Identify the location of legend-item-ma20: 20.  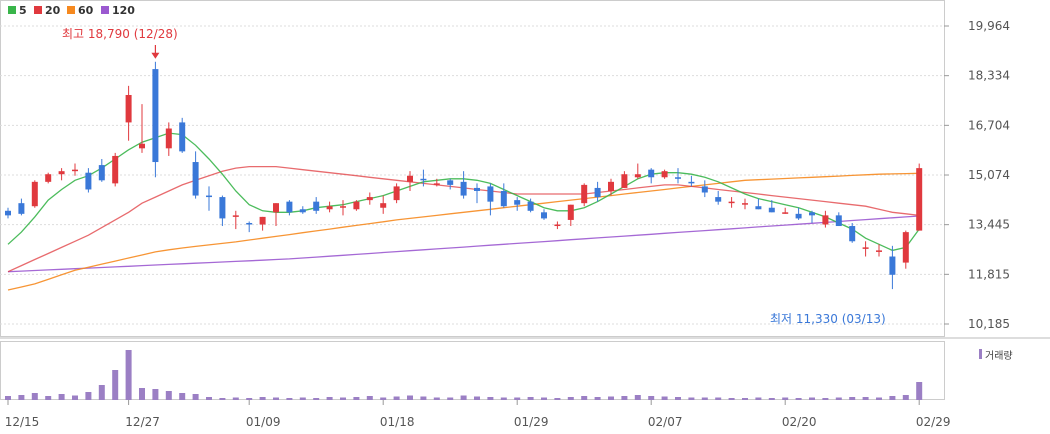
(47, 10).